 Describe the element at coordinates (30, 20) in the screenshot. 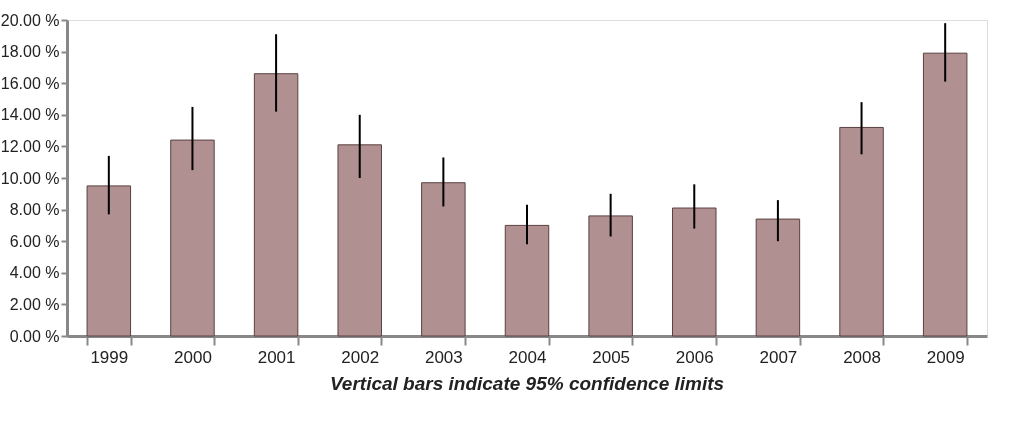

I see `y-tick-label: 20.00 %` at that location.